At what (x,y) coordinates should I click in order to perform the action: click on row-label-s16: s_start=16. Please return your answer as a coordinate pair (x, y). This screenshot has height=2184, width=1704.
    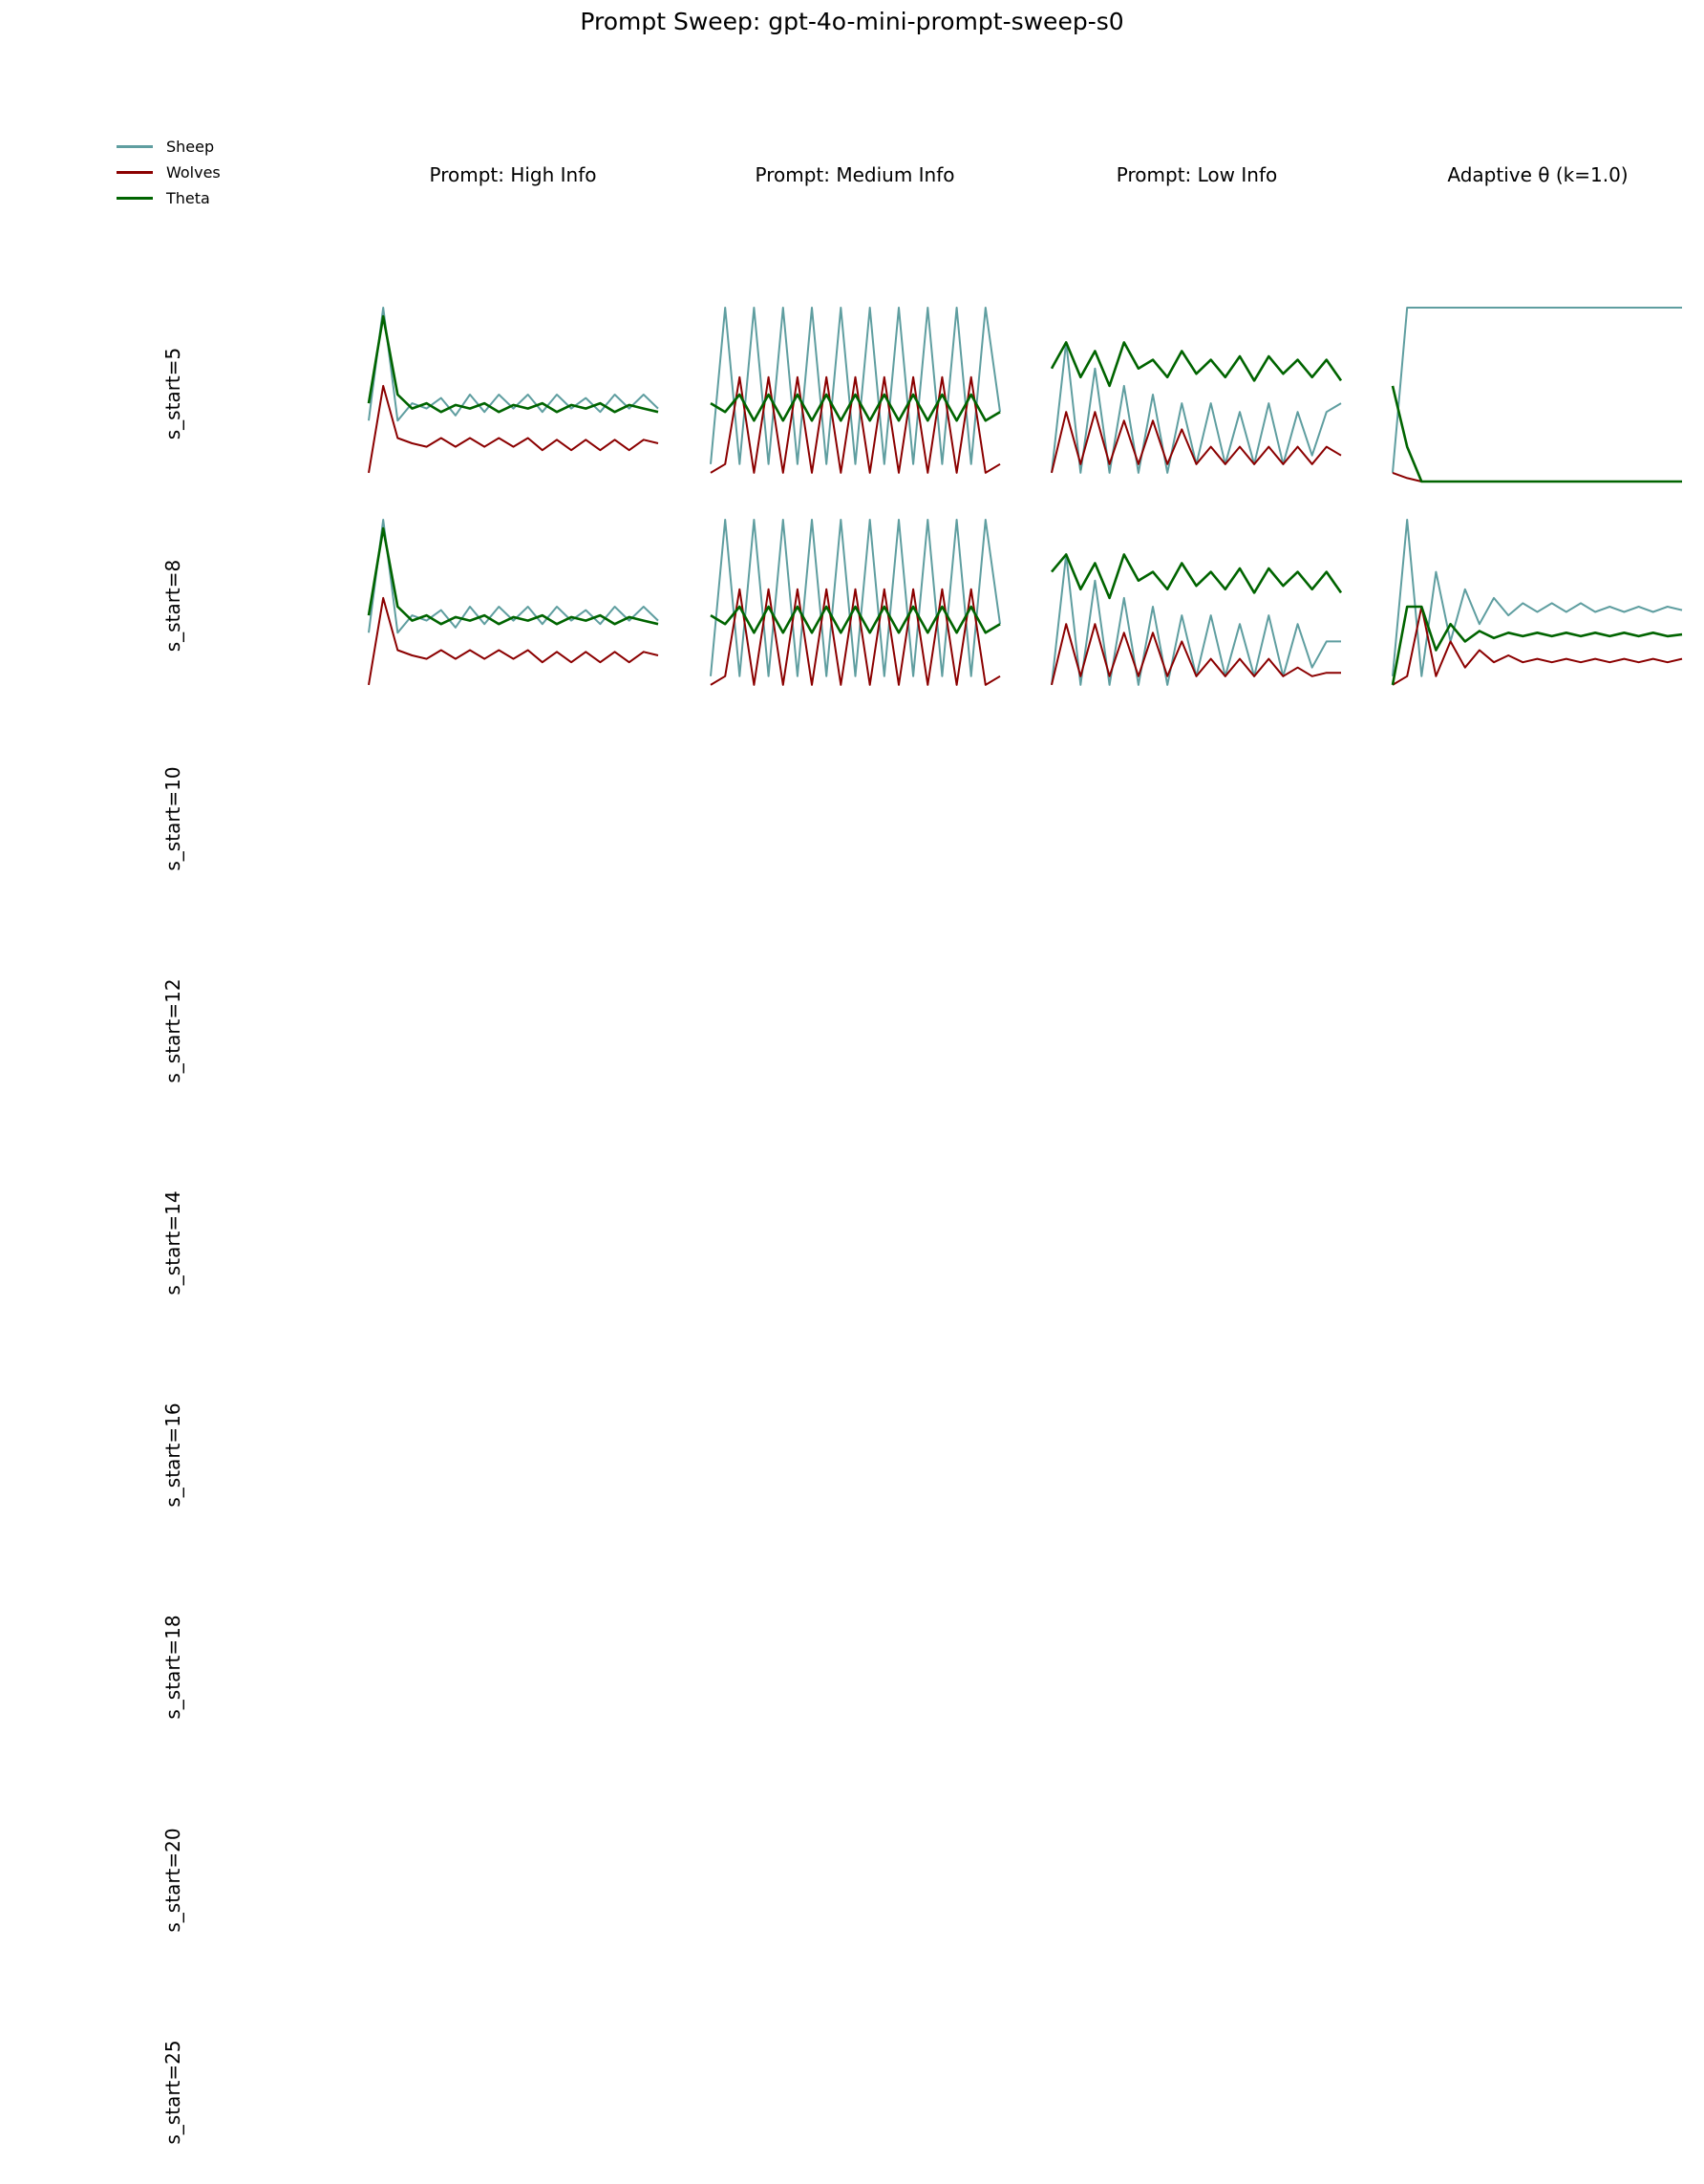
    Looking at the image, I should click on (172, 1455).